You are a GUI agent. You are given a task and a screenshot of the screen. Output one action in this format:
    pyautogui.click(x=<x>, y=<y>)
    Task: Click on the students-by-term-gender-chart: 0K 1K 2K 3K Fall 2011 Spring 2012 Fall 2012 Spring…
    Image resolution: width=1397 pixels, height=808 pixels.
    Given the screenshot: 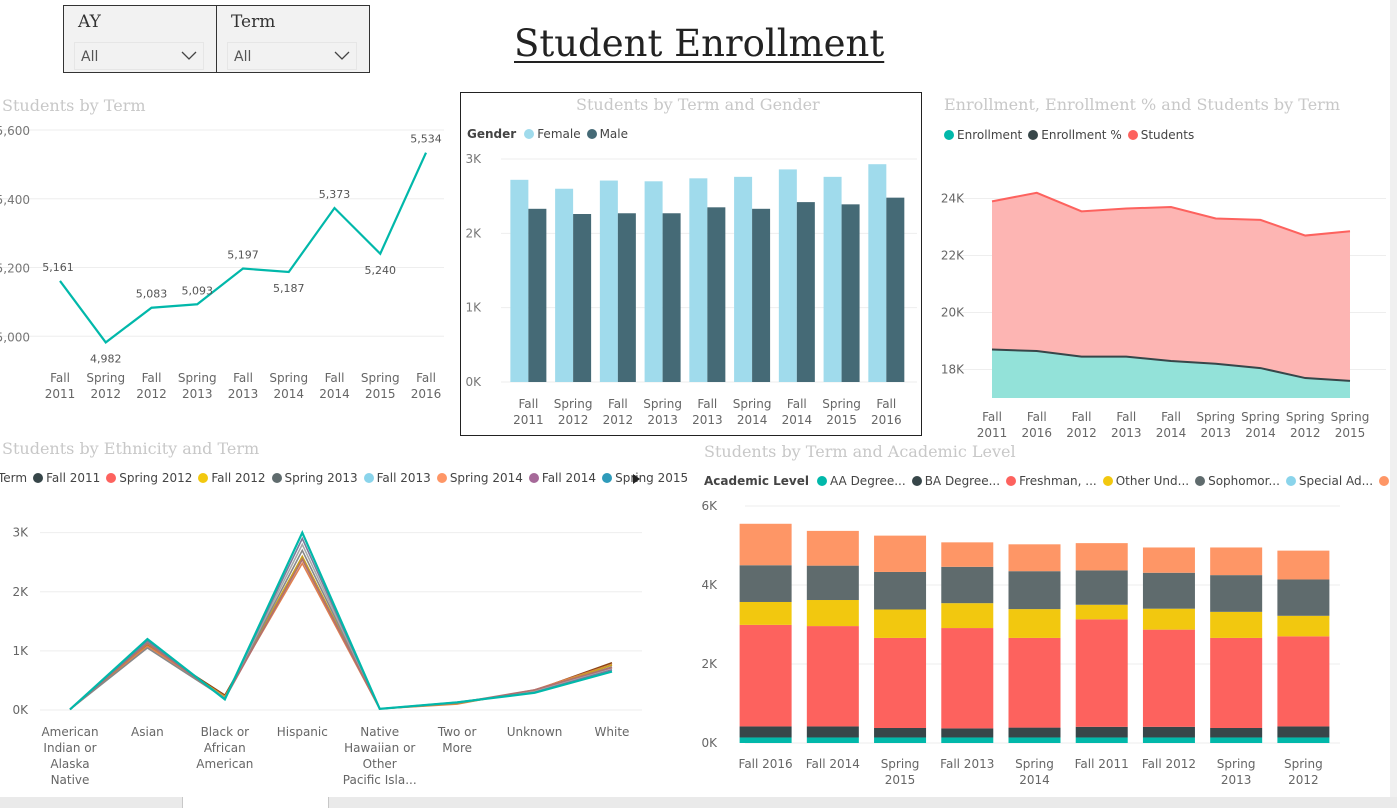 What is the action you would take?
    pyautogui.click(x=691, y=290)
    